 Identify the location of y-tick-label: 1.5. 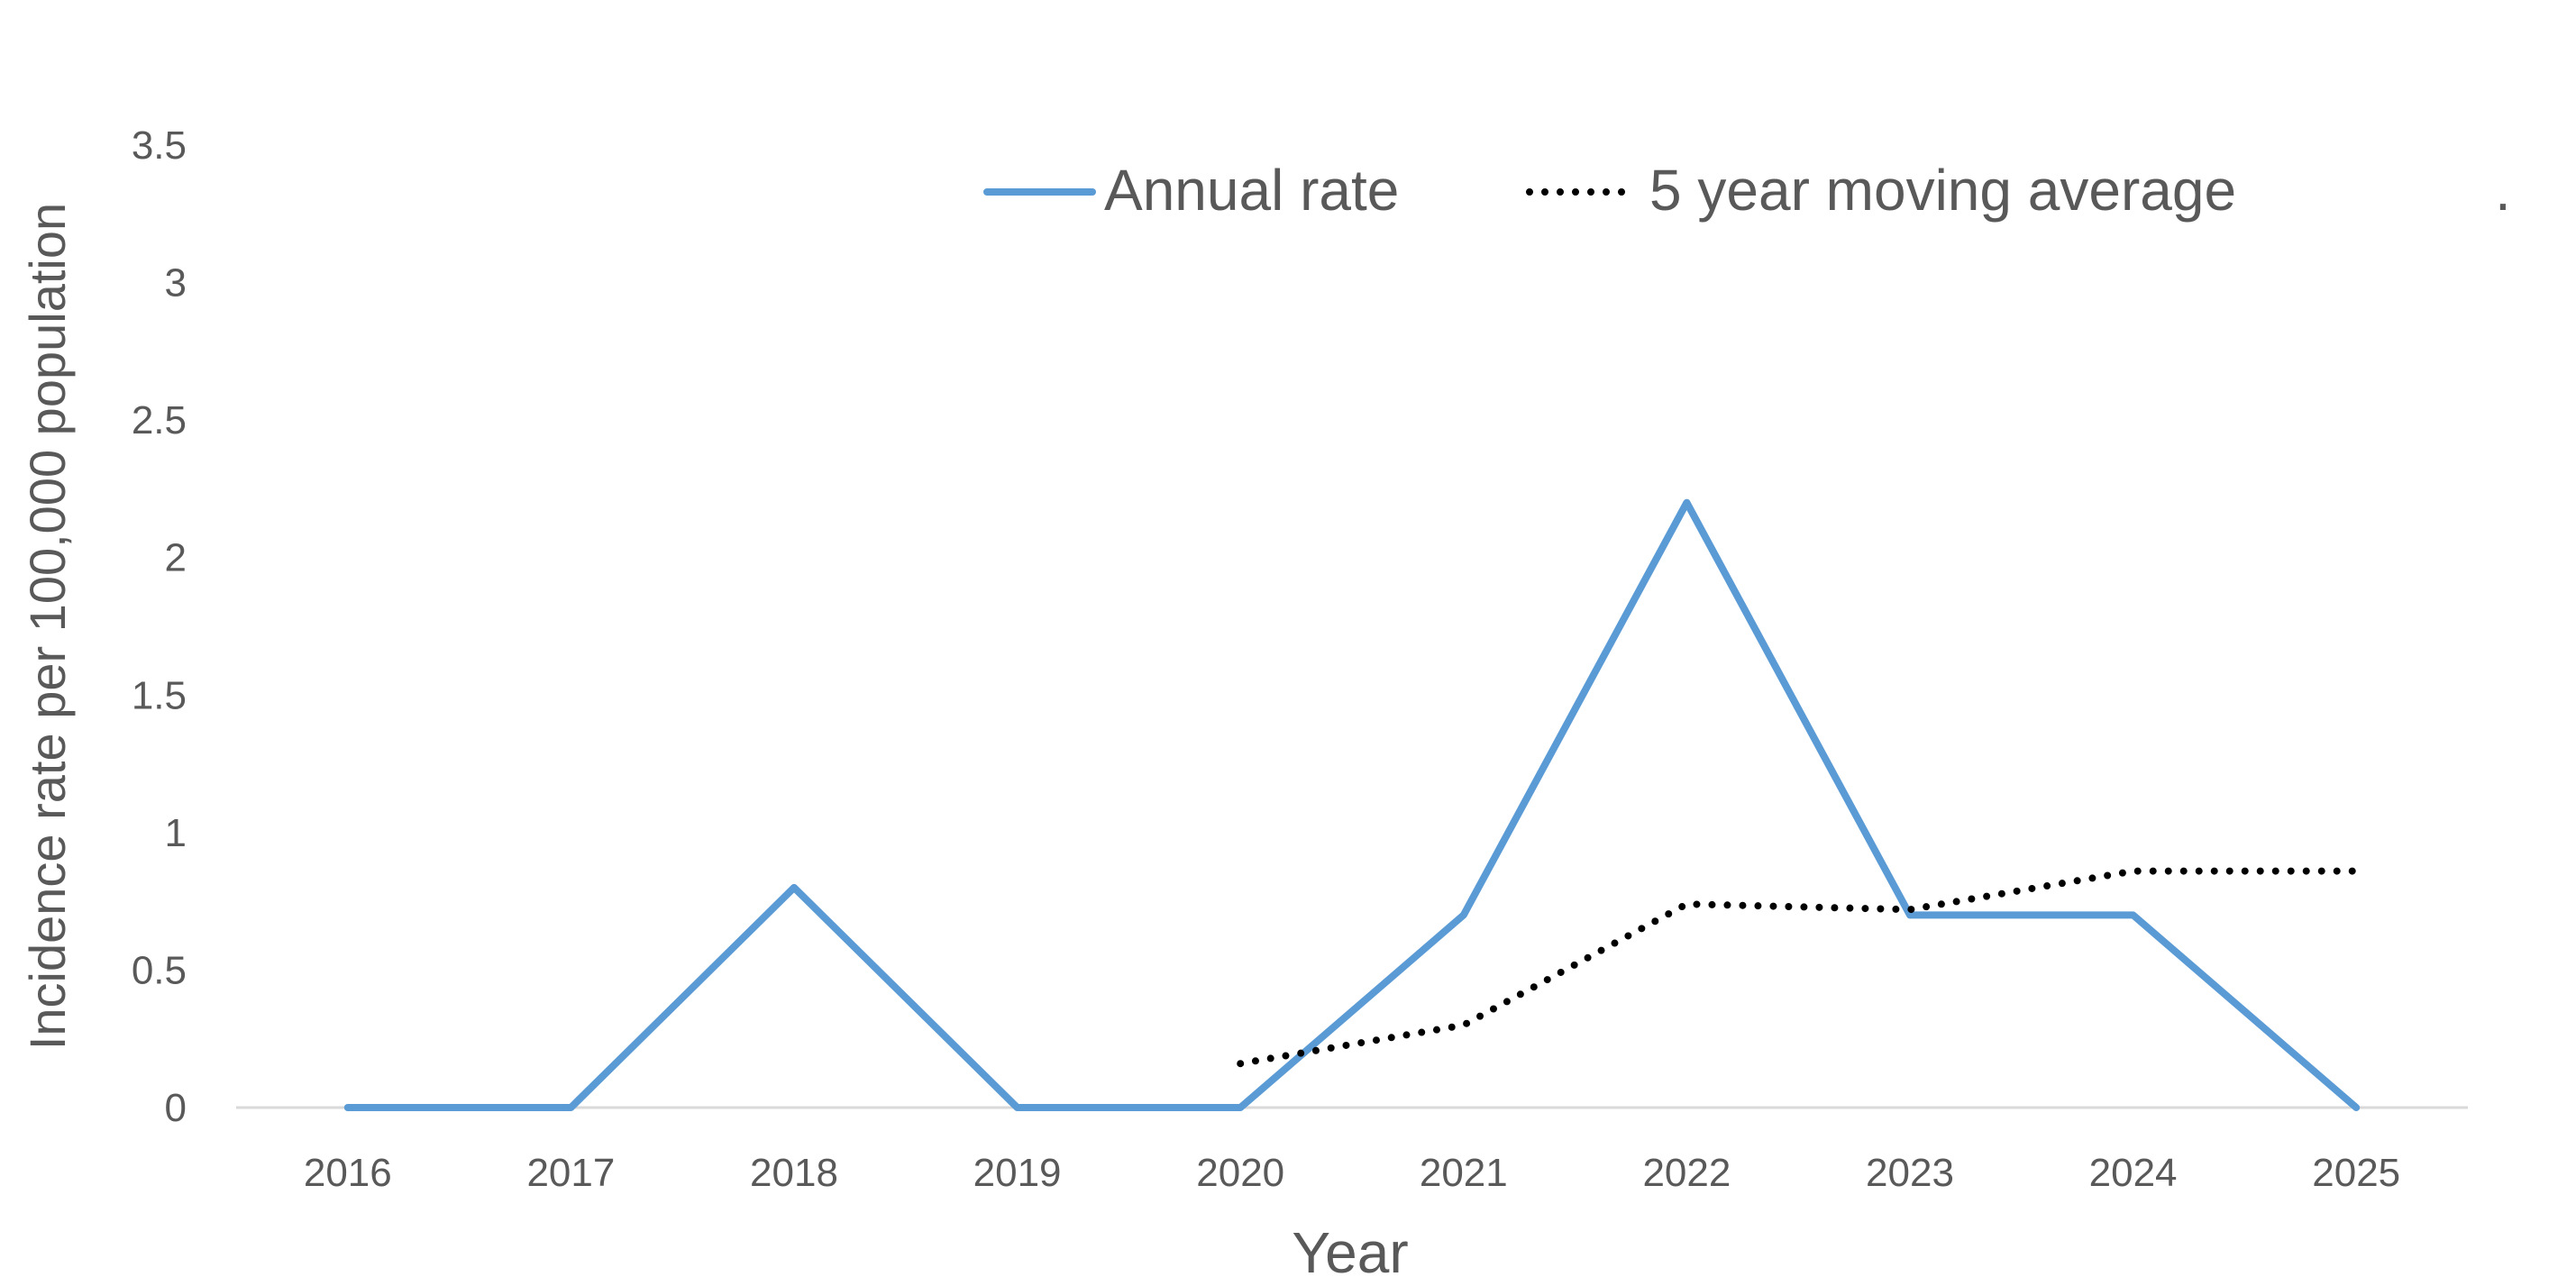
(159, 695).